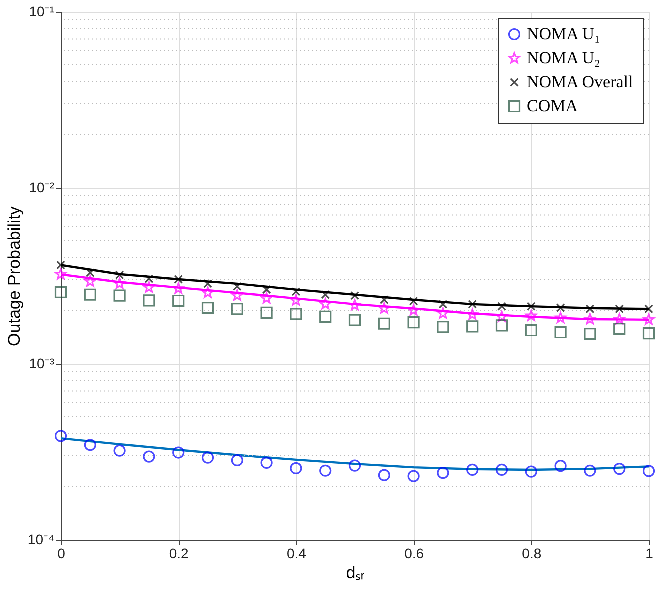  Describe the element at coordinates (62, 554) in the screenshot. I see `x-tick-label: 0` at that location.